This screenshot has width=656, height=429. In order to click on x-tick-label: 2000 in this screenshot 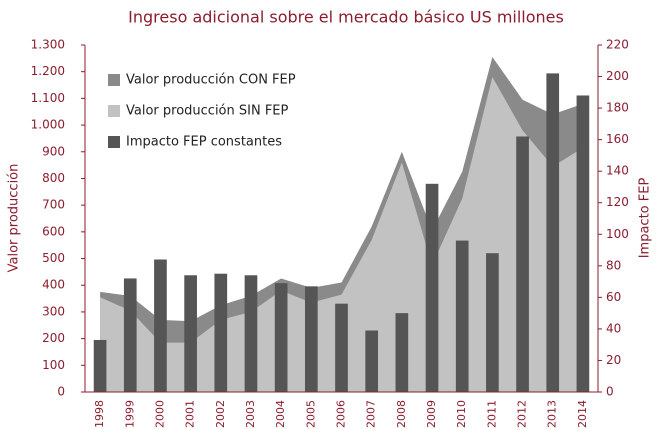, I will do `click(159, 414)`.